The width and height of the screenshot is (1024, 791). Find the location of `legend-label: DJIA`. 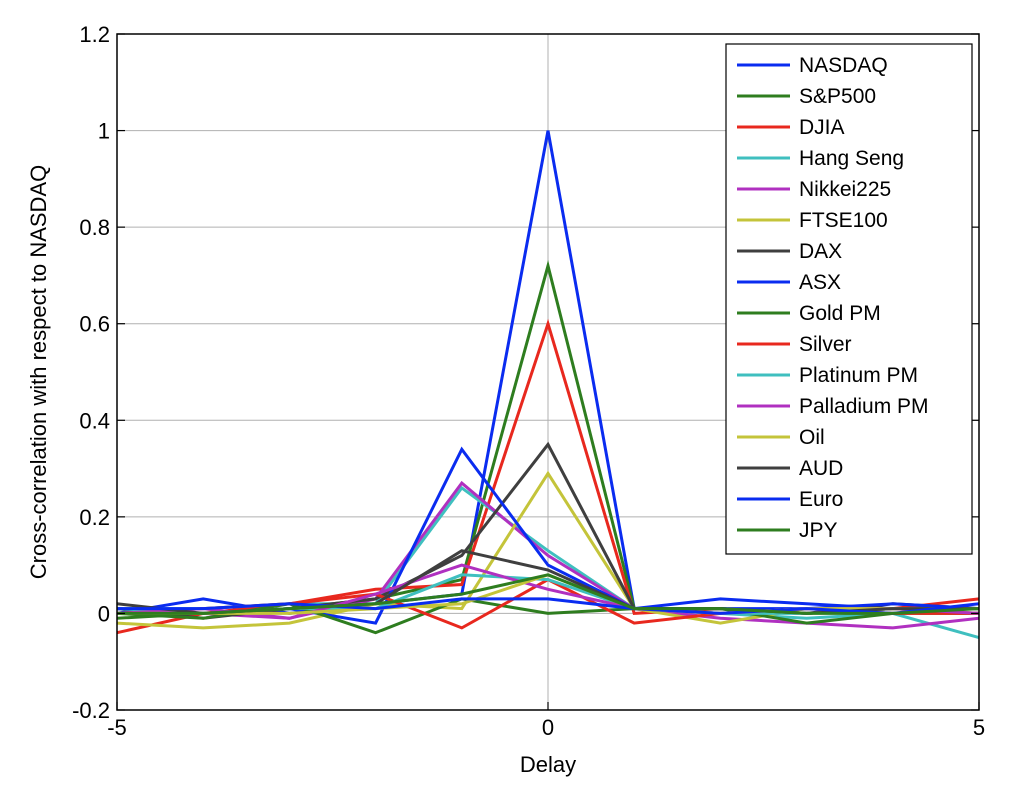

legend-label: DJIA is located at coordinates (822, 127).